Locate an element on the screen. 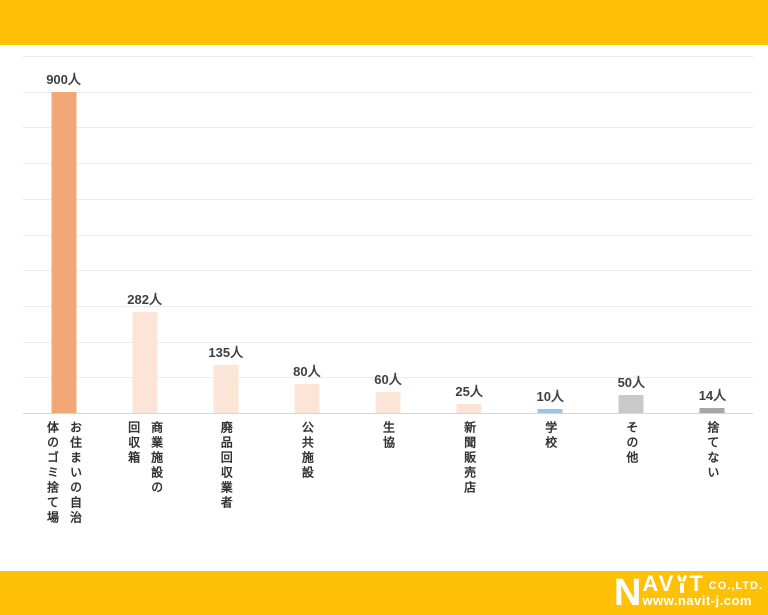  category-label-column: 捨てない is located at coordinates (712, 451).